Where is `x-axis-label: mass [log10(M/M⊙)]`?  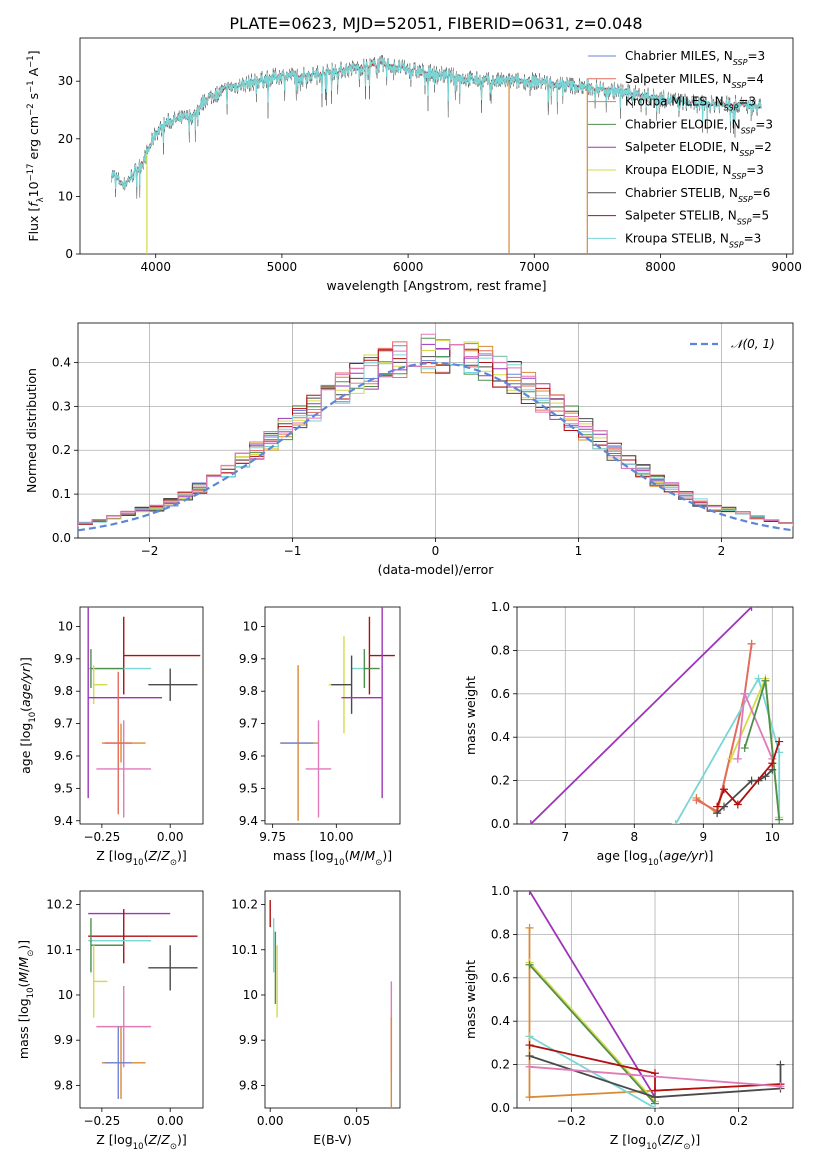 x-axis-label: mass [log10(M/M⊙)] is located at coordinates (332, 858).